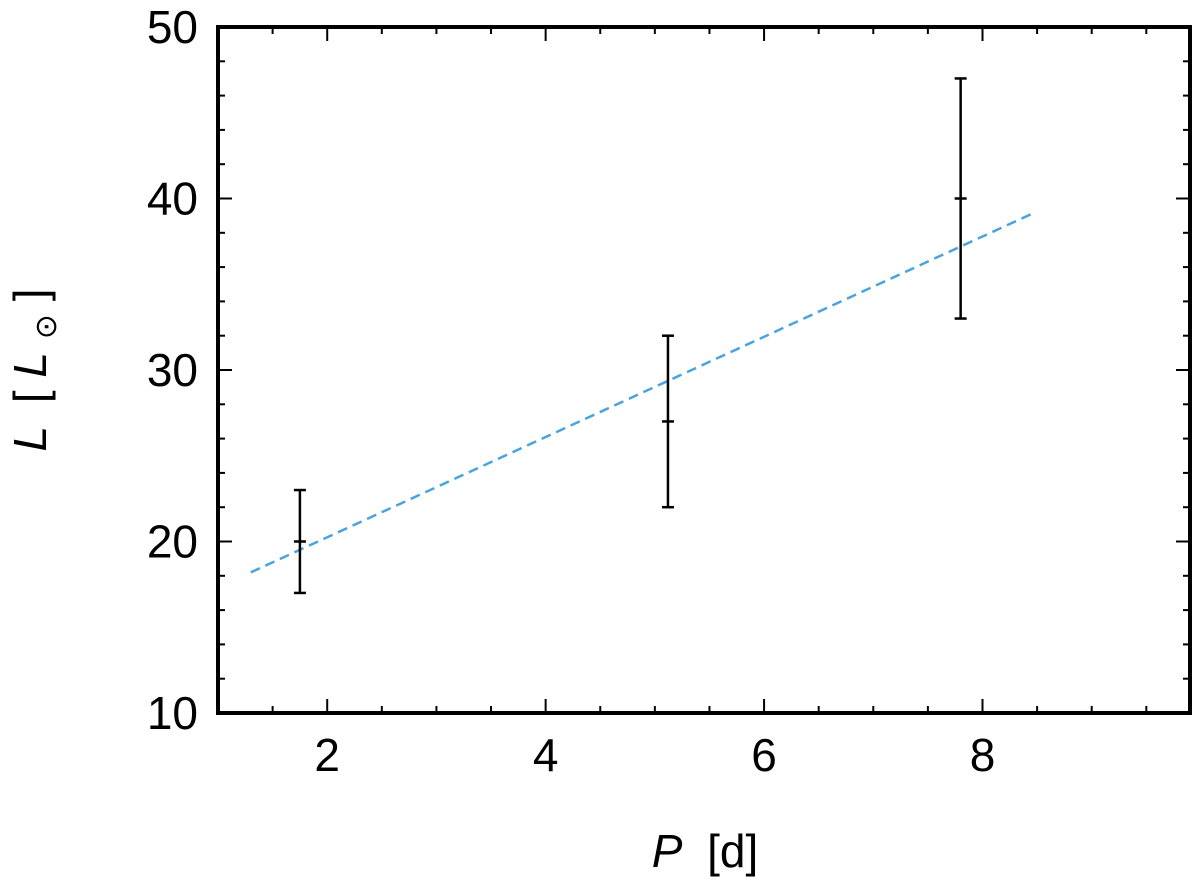  Describe the element at coordinates (46, 326) in the screenshot. I see `y-axis-unit-subscript: ⊙` at that location.